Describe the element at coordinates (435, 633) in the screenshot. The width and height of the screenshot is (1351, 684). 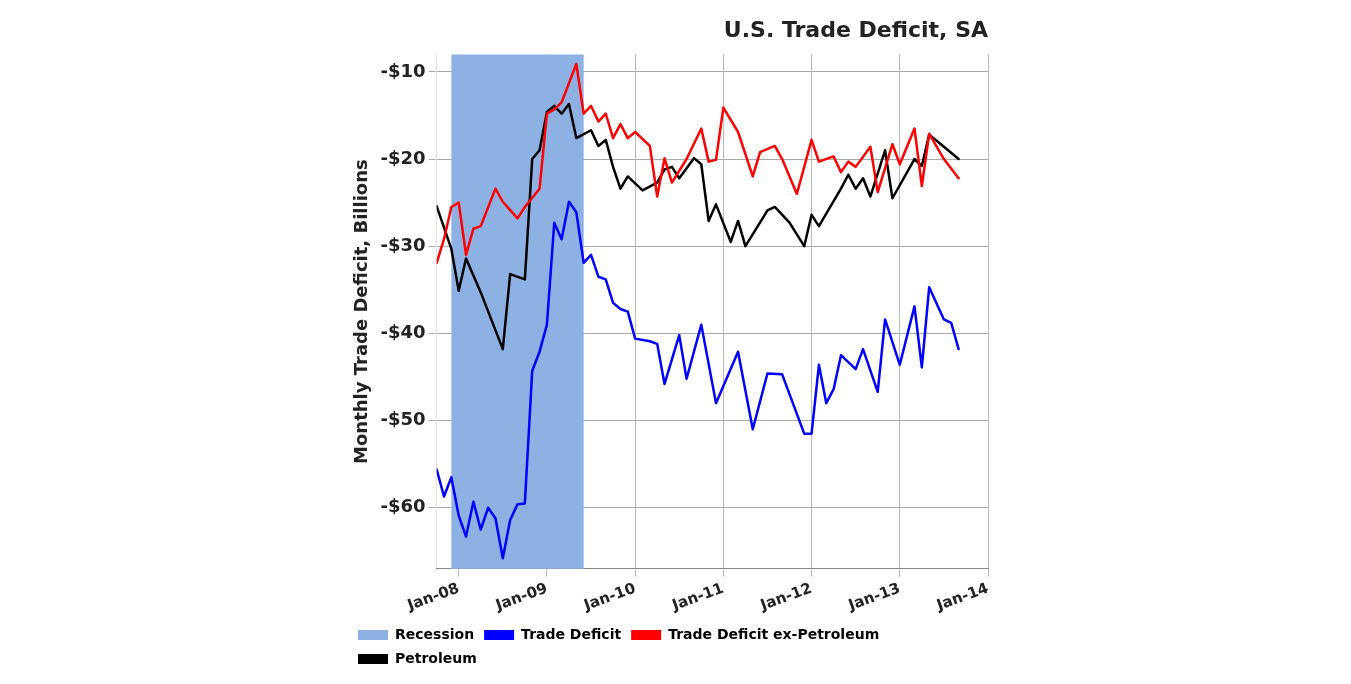
I see `legend-label: Recession` at that location.